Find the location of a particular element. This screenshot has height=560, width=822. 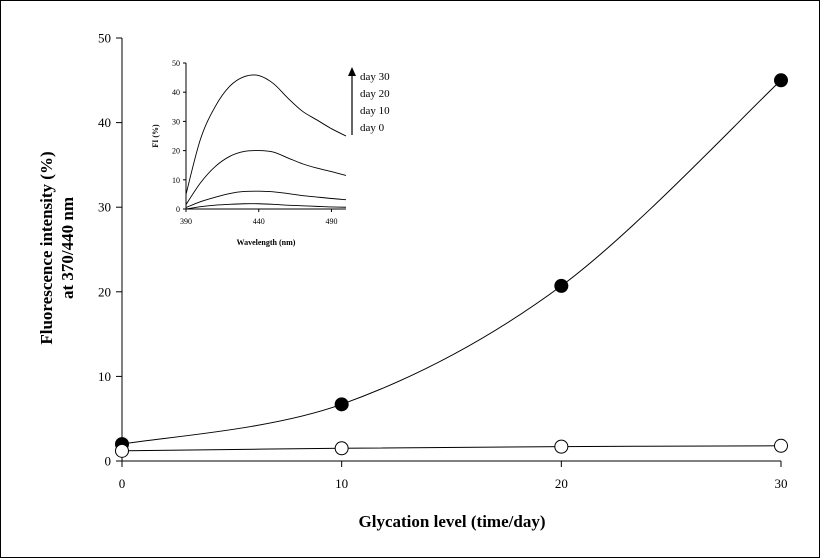

main-y-tick-label: 30 is located at coordinates (104, 207).